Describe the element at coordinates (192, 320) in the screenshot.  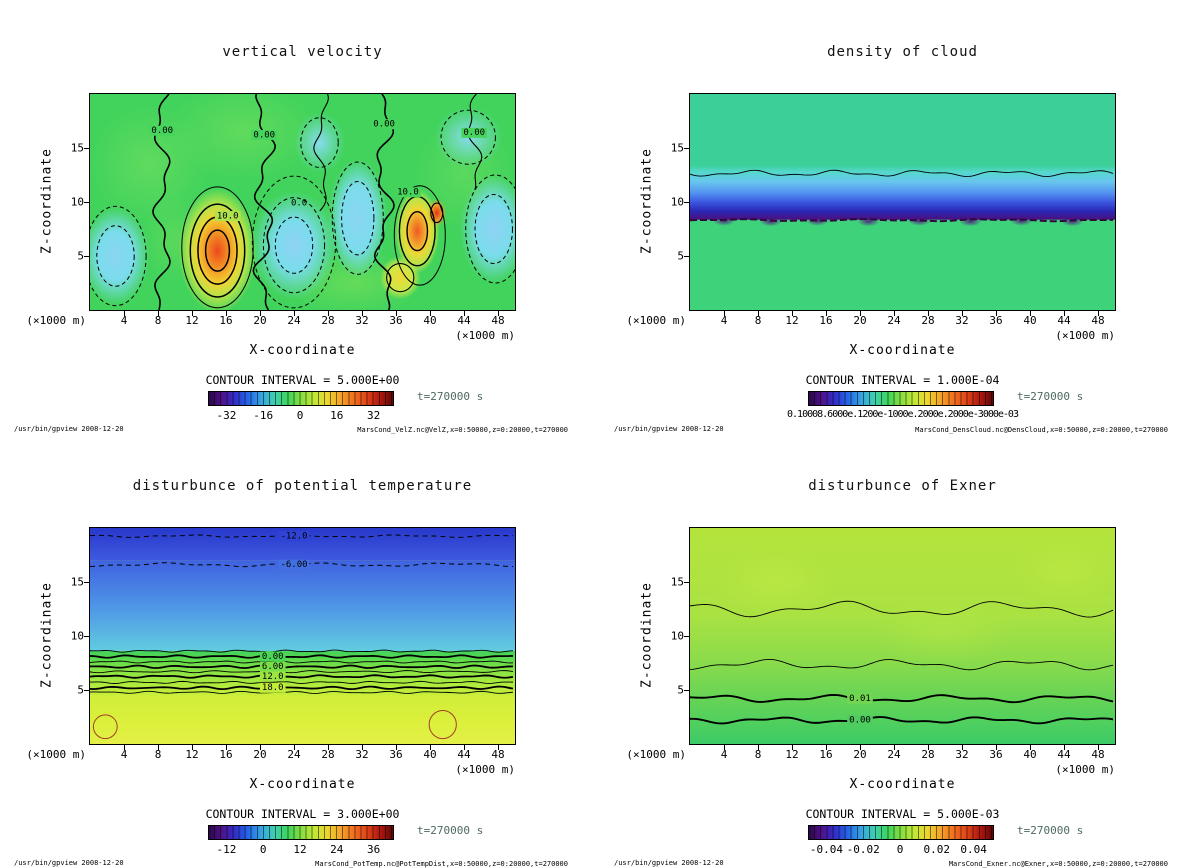
I see `x-tick-label: 12` at that location.